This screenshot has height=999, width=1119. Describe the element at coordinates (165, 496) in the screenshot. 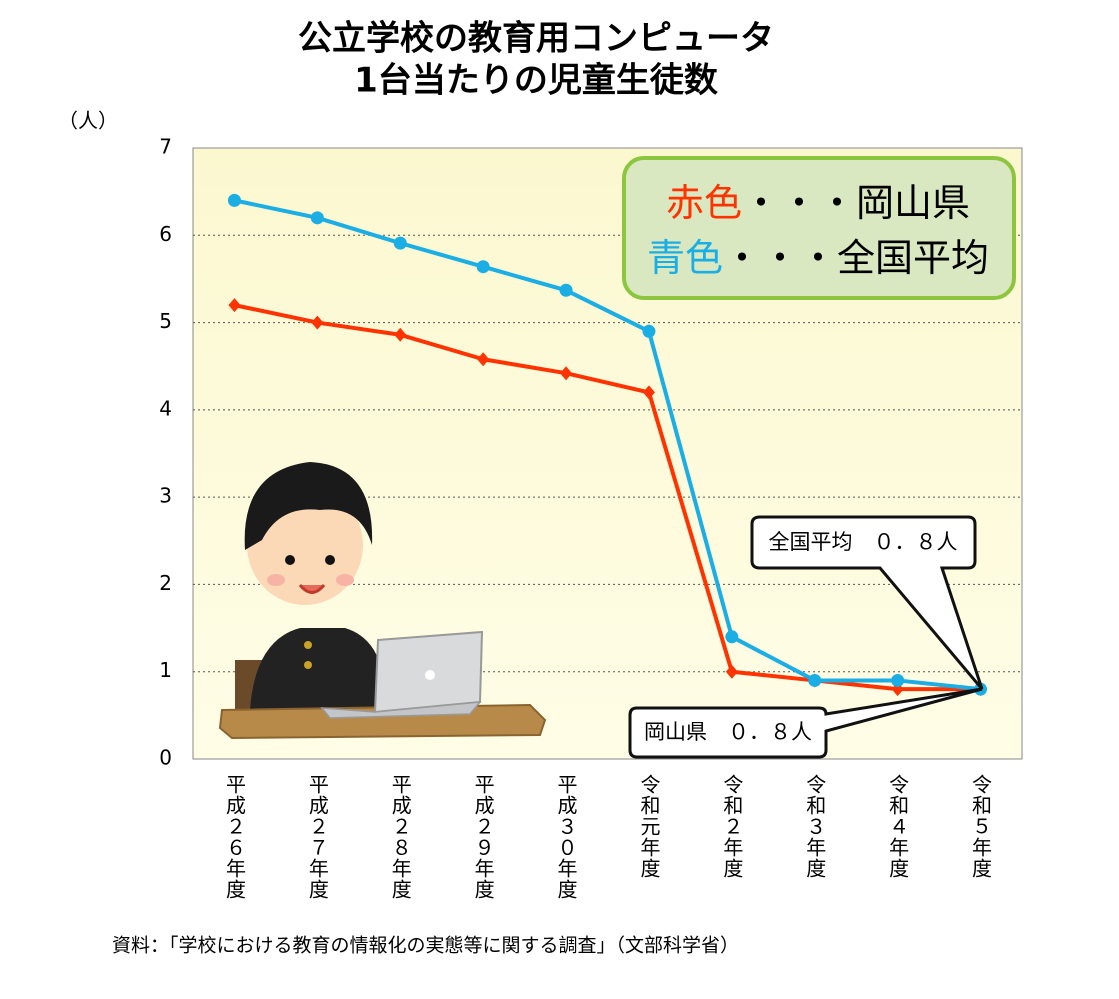

I see `y-tick-label: 3` at that location.